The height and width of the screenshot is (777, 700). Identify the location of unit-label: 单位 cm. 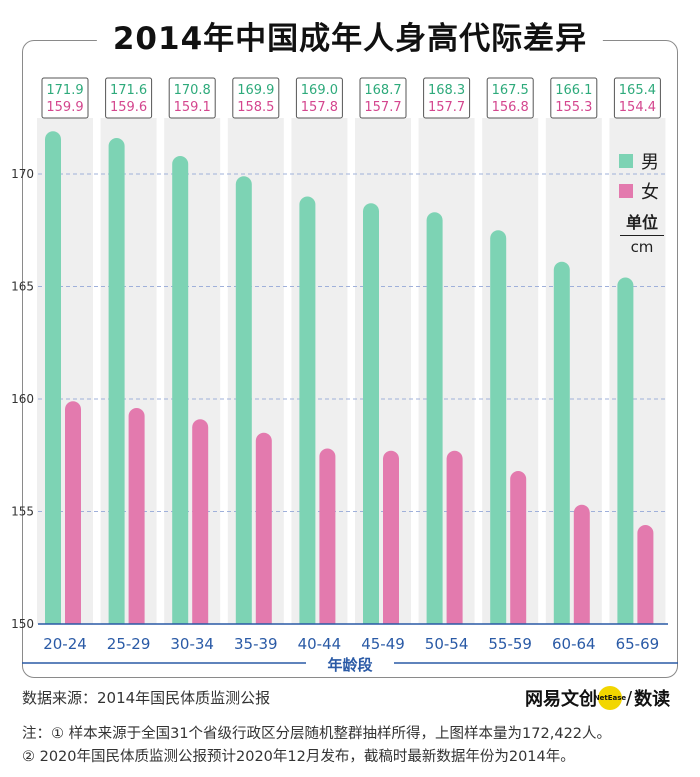
(642, 232).